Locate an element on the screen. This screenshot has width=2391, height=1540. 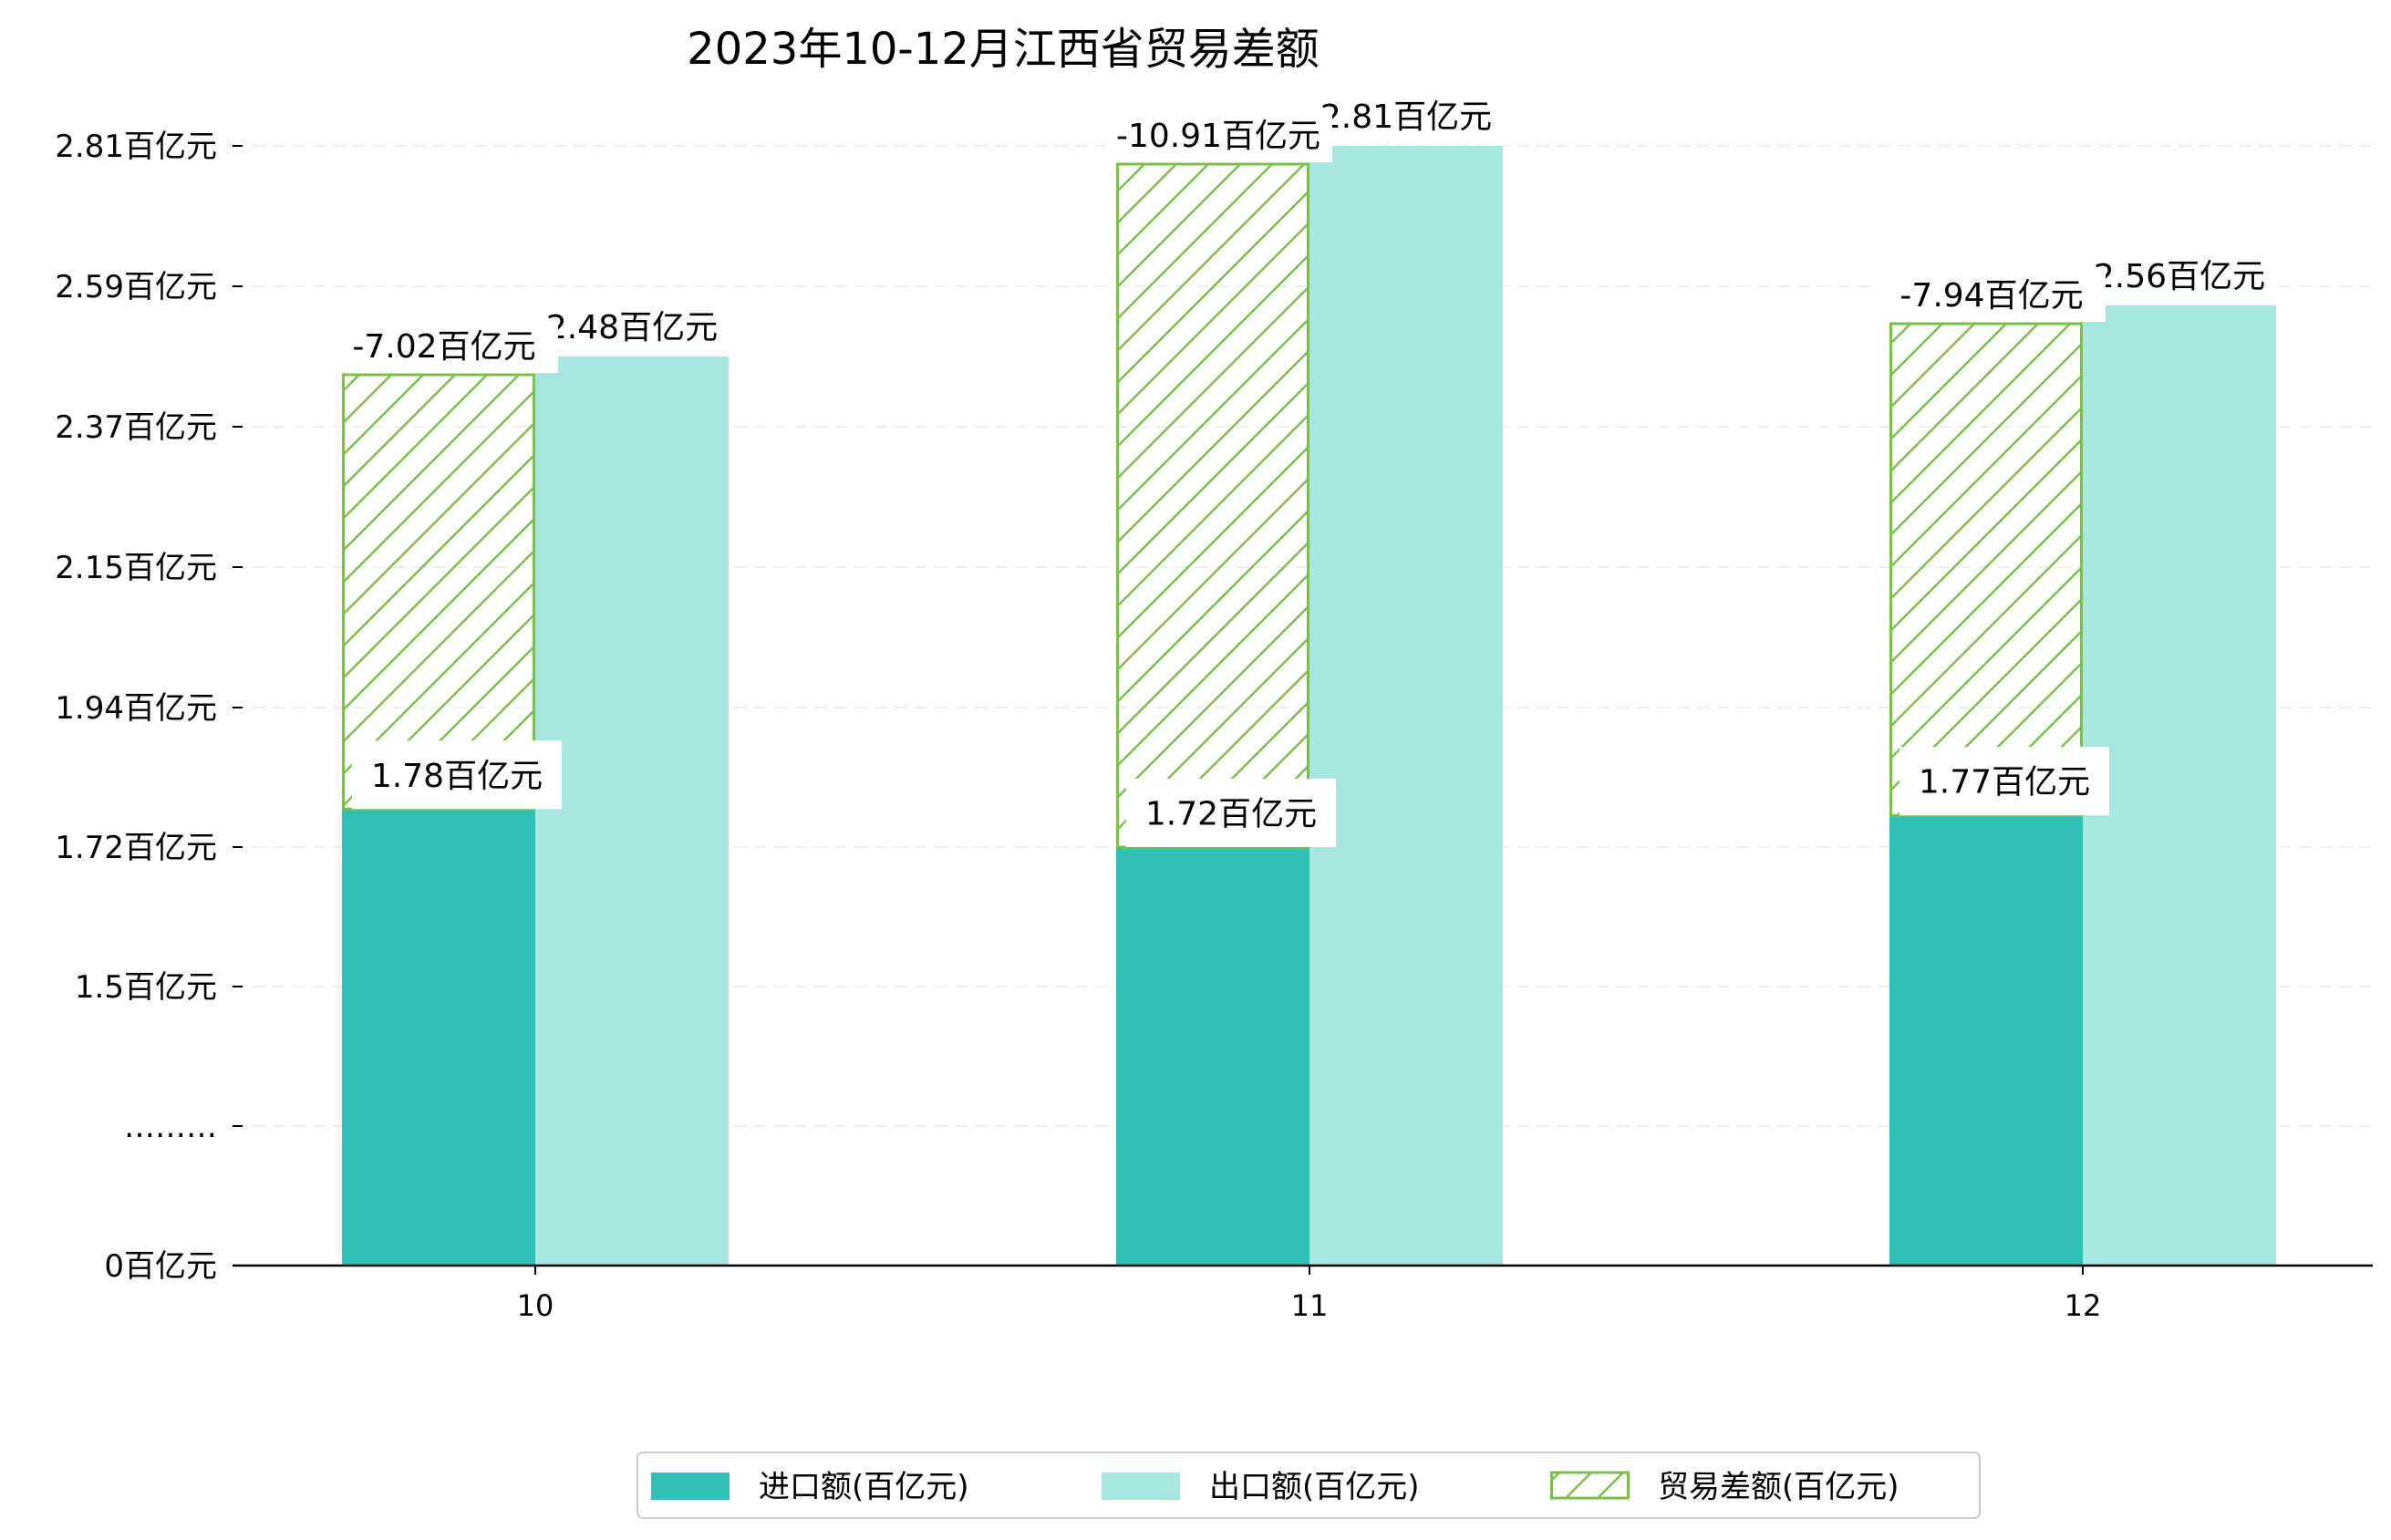
legend: 进口额(百亿元) 出口额(百亿元) 贸易差额(百亿元) is located at coordinates (1309, 1485).